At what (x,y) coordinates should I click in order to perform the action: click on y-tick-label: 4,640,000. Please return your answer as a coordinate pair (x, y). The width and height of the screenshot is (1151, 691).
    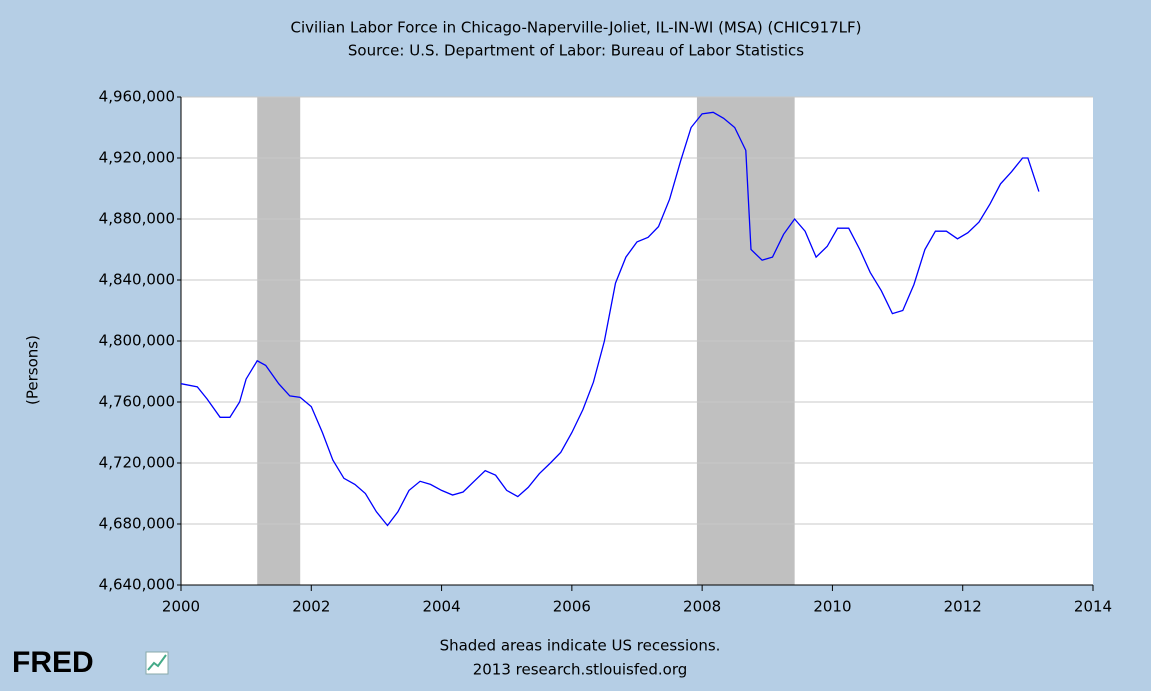
    Looking at the image, I should click on (137, 585).